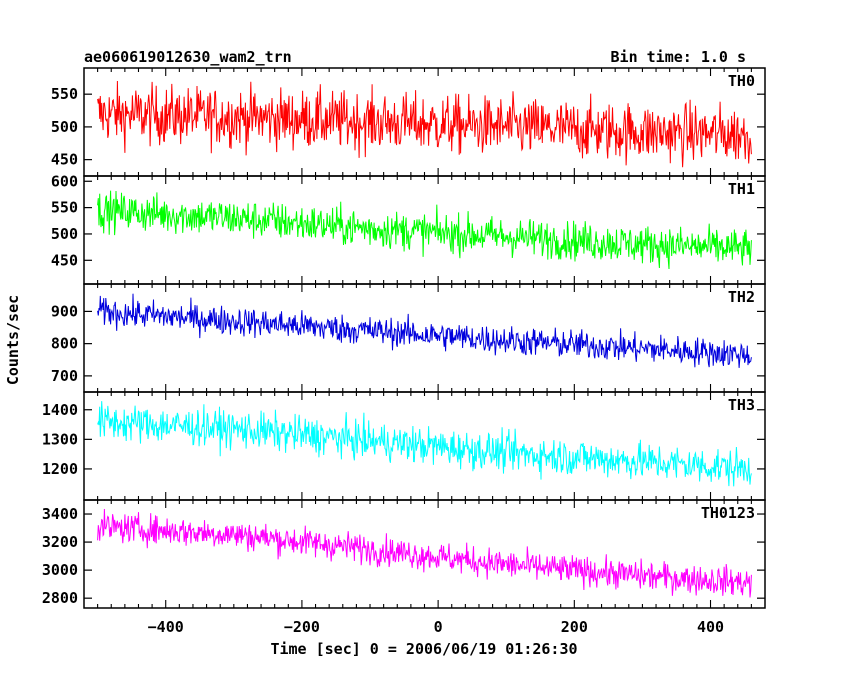 Image resolution: width=850 pixels, height=680 pixels. Describe the element at coordinates (678, 57) in the screenshot. I see `bin-time-label: Bin time: 1.0 s` at that location.